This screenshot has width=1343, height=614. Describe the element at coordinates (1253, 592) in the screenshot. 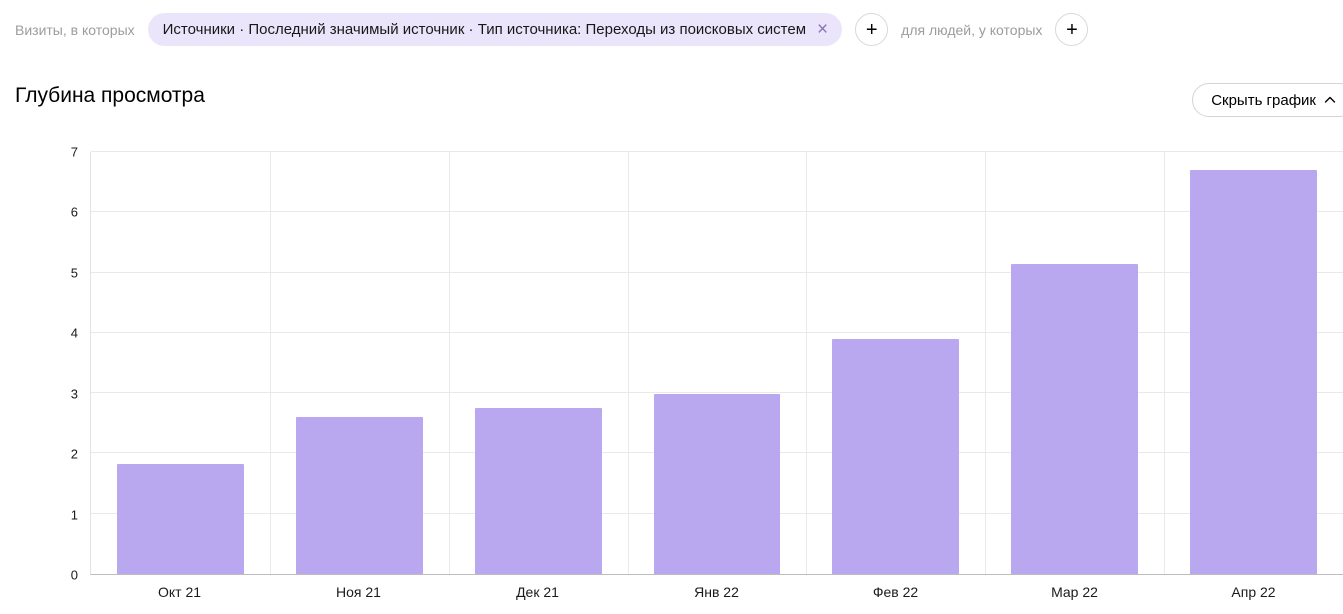

I see `x-axis-label: Апр 22` at that location.